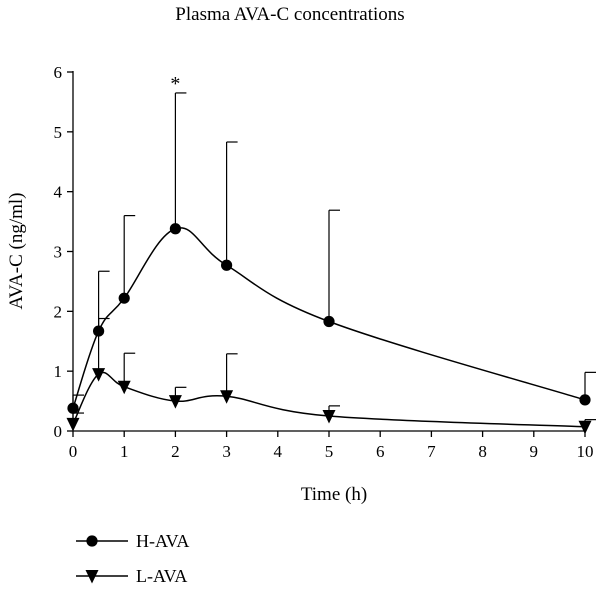  What do you see at coordinates (380, 451) in the screenshot?
I see `x-tick-label: 6` at bounding box center [380, 451].